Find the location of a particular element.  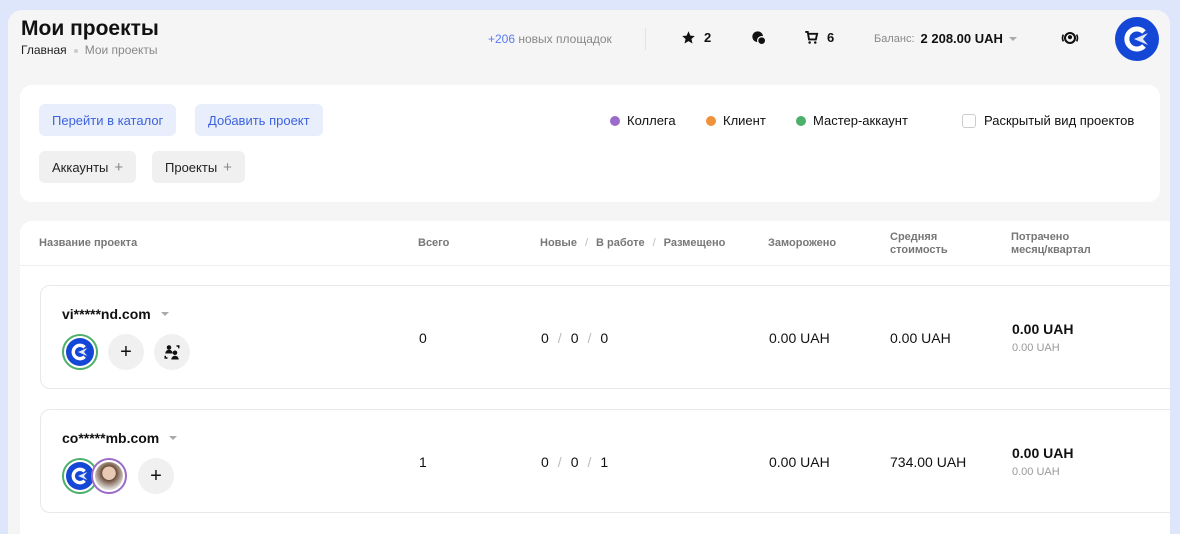

avg-cost-value: 734.00 UAH is located at coordinates (928, 462).